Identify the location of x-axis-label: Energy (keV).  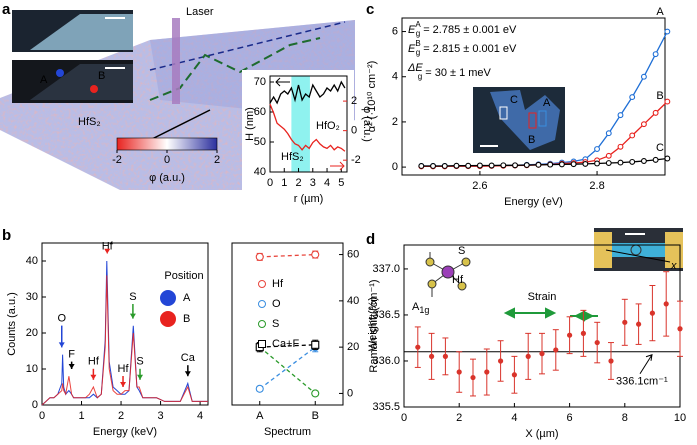
(125, 432).